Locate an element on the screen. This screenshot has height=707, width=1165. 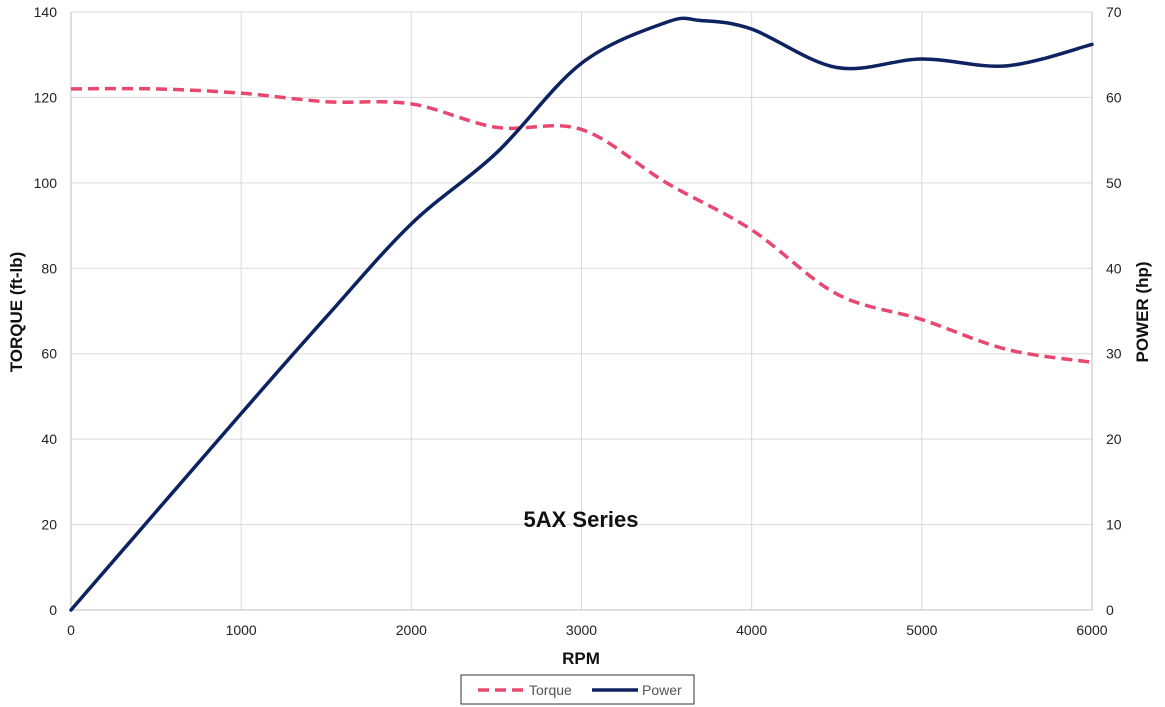
y2-tick-label: 40 is located at coordinates (1114, 268).